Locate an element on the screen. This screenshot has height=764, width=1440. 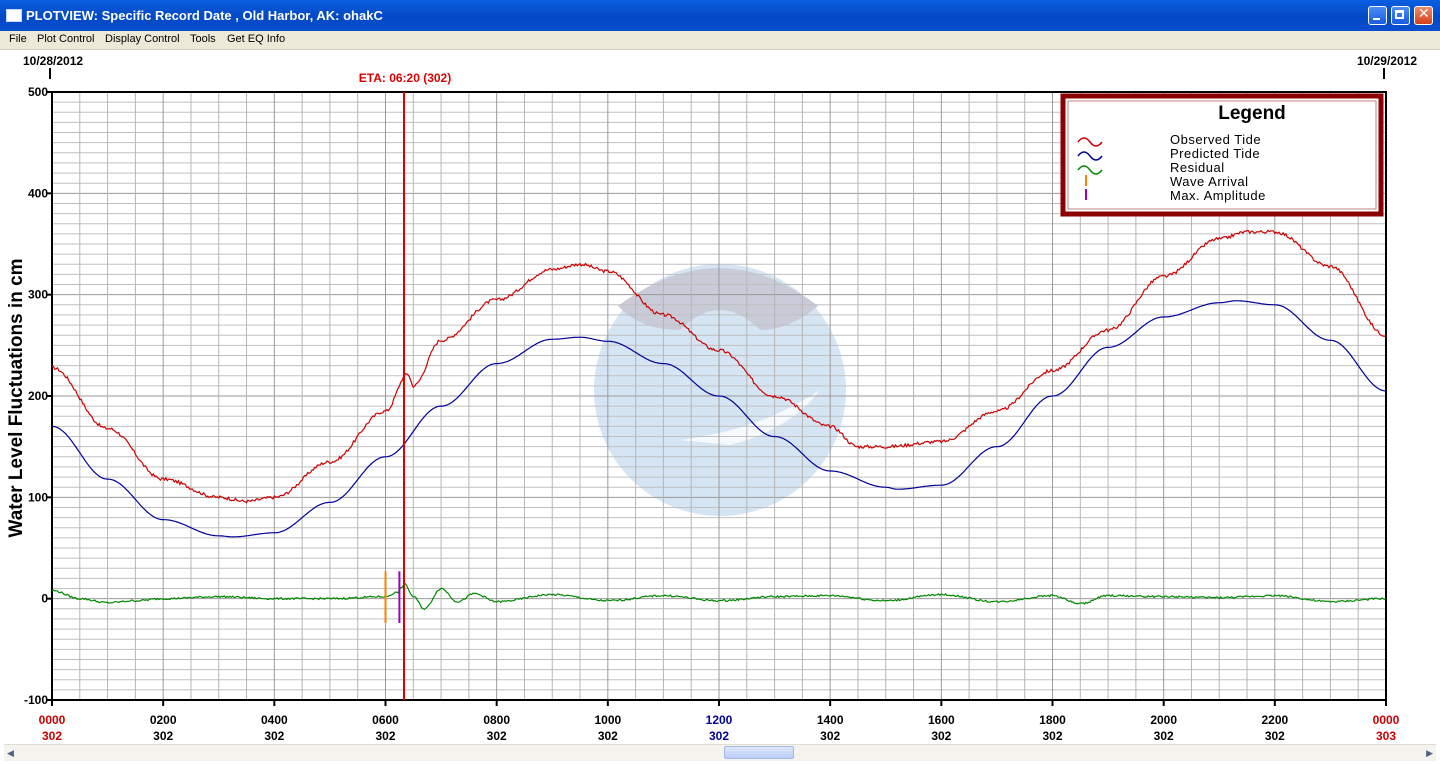
legend-box is located at coordinates (1222, 155).